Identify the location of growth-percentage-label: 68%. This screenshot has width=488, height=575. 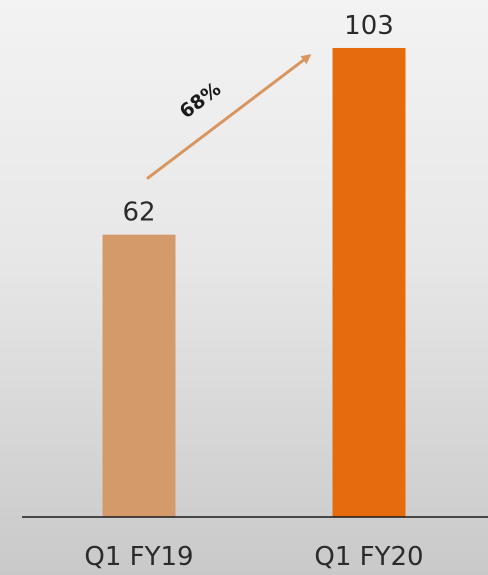
(201, 100).